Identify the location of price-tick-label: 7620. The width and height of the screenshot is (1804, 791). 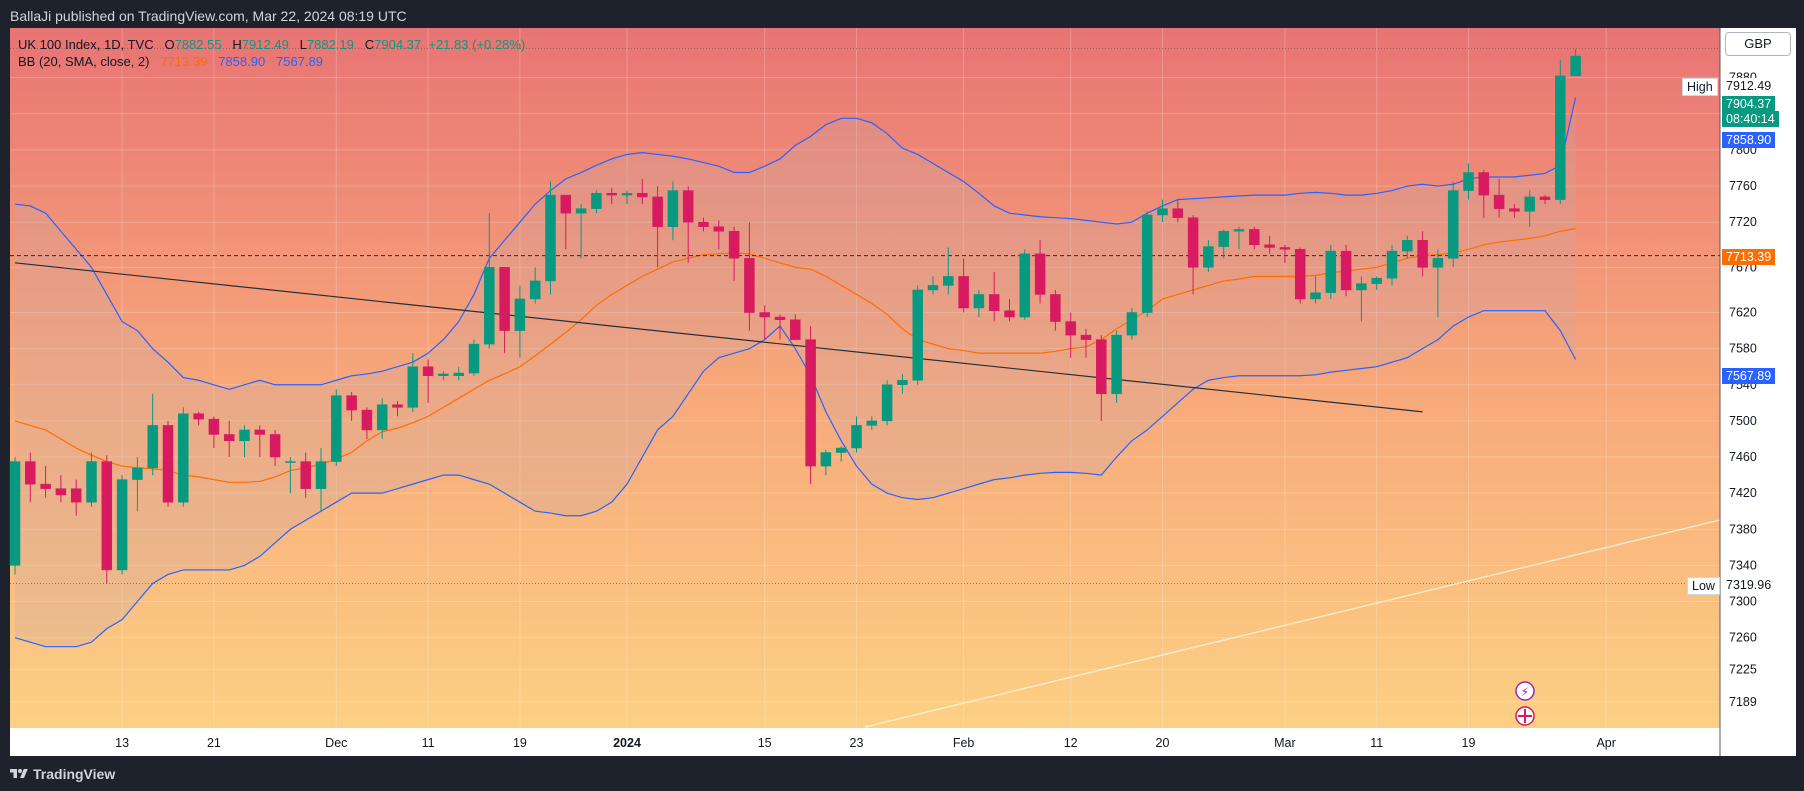
(1743, 313).